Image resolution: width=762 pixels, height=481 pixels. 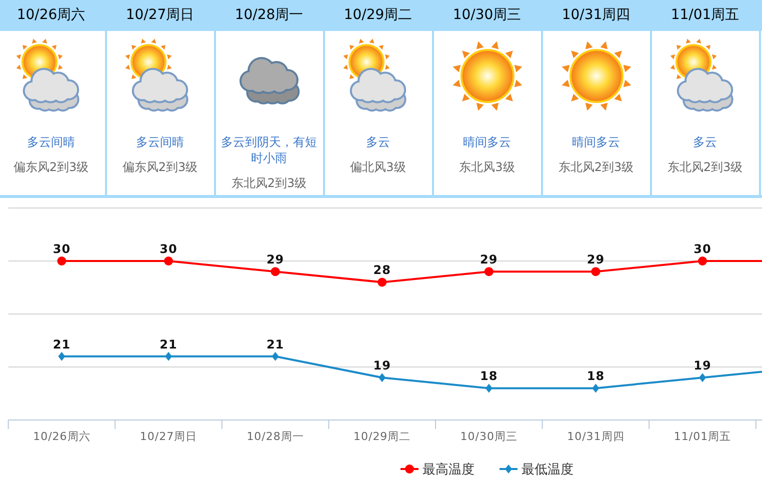 What do you see at coordinates (269, 15) in the screenshot?
I see `category-label: 10/28周一` at bounding box center [269, 15].